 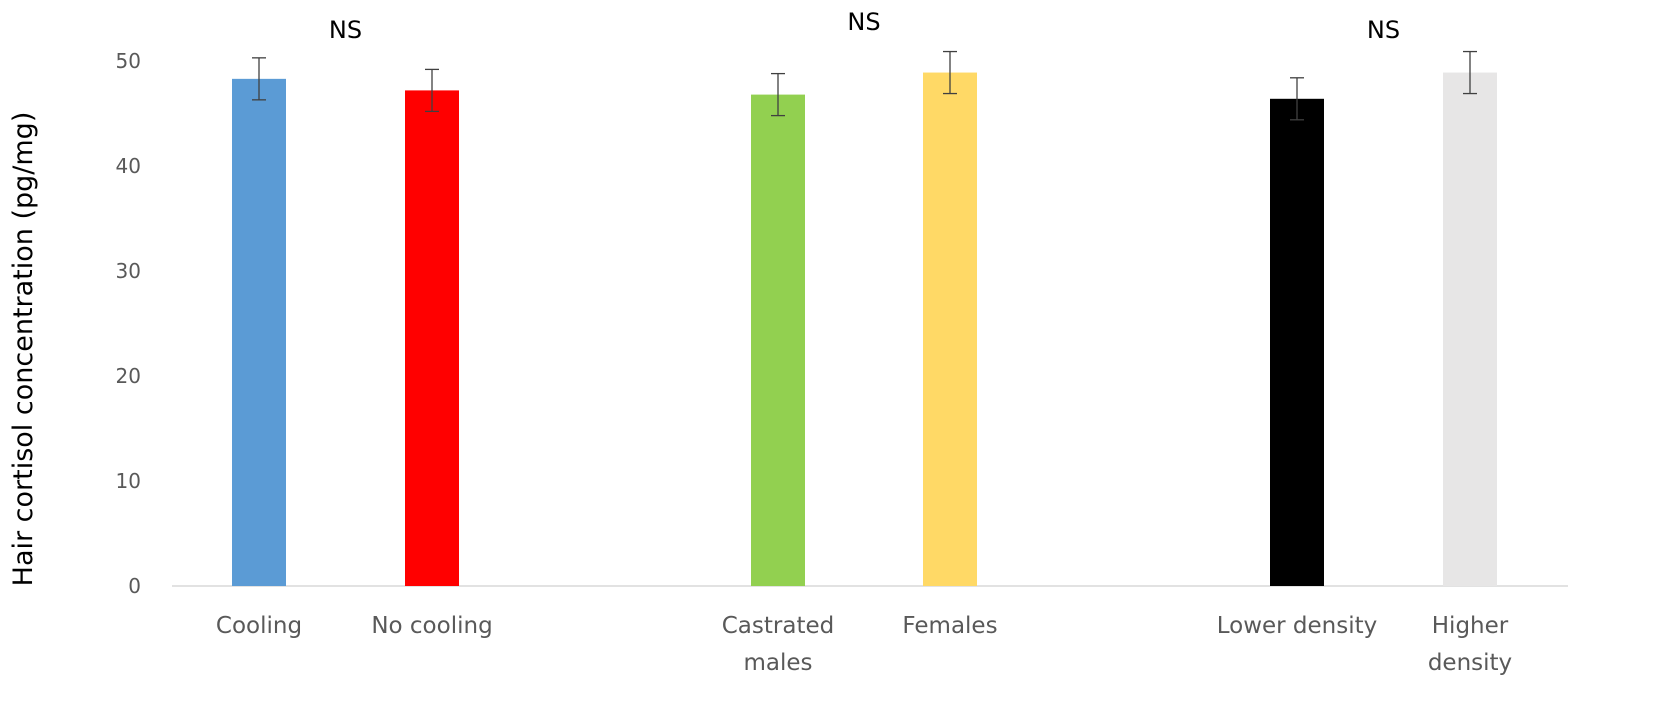 What do you see at coordinates (431, 626) in the screenshot?
I see `category-label: No cooling` at bounding box center [431, 626].